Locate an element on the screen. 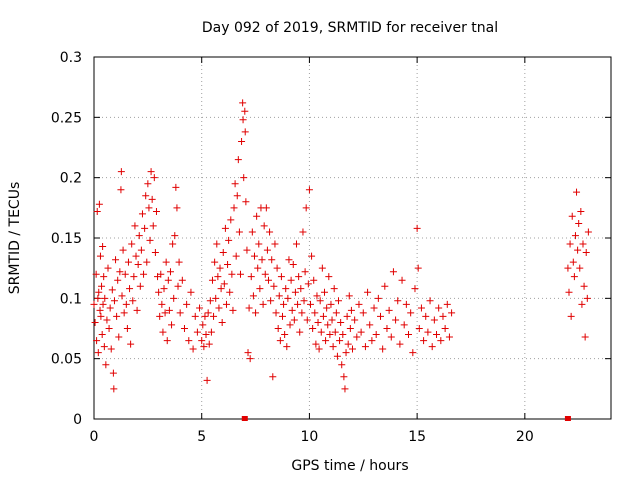 The image size is (640, 480). y-tick-labels: 0 0.05 0.1 0.15 0.2 0.25 0.3 is located at coordinates (66, 239).